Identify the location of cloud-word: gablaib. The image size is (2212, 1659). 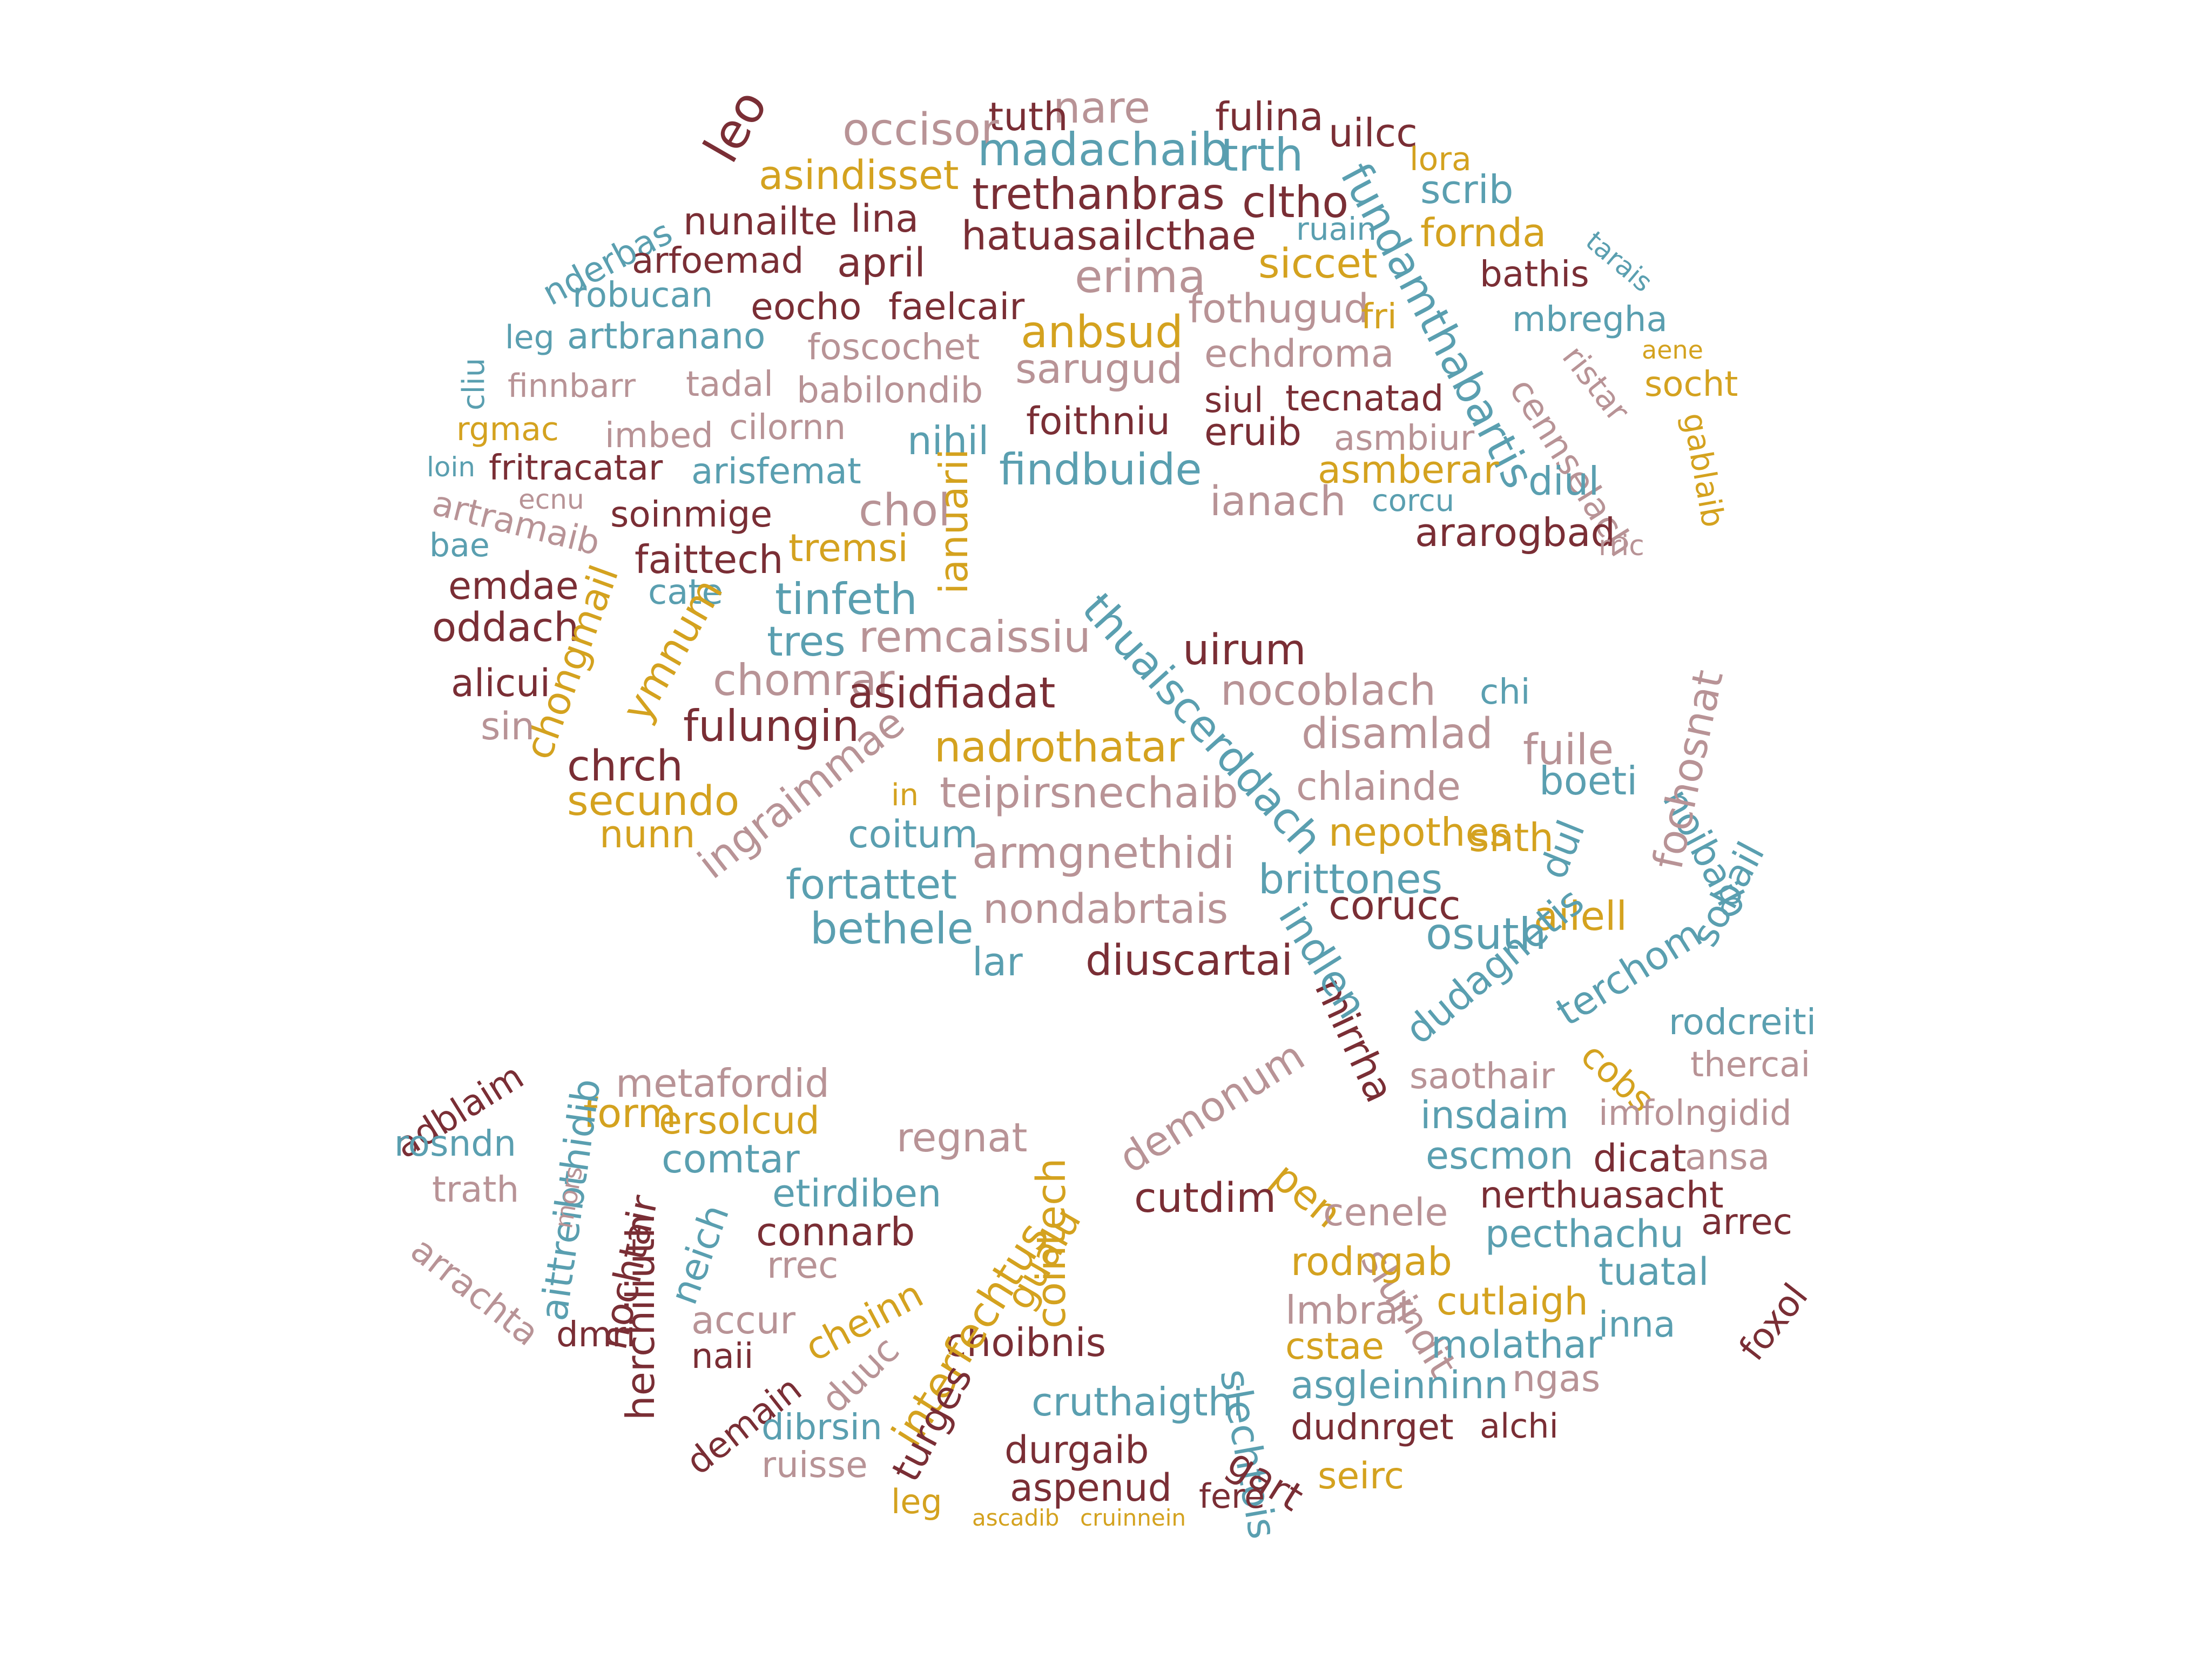
(1703, 470).